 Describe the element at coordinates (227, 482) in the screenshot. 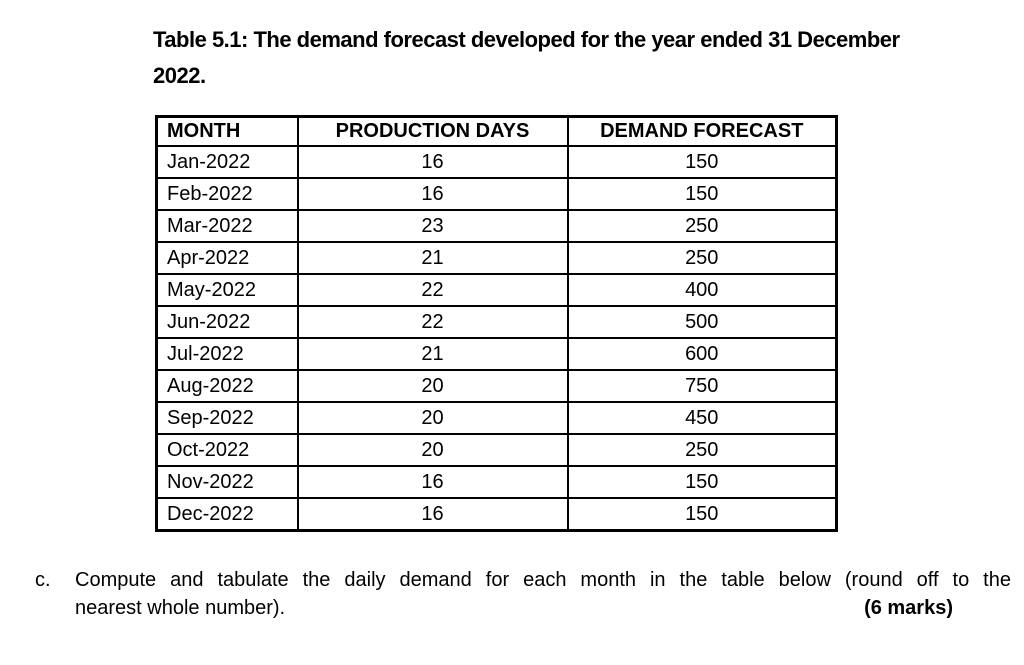

I see `cell-month: Nov-2022` at that location.